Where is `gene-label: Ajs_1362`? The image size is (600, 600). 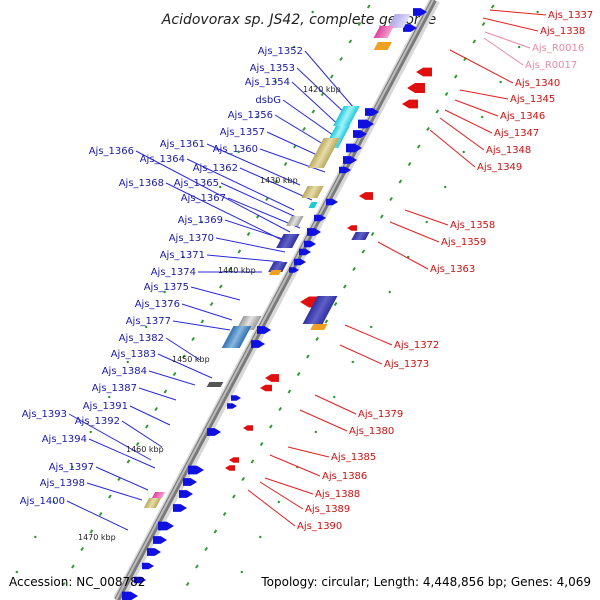
gene-label: Ajs_1362 is located at coordinates (215, 168).